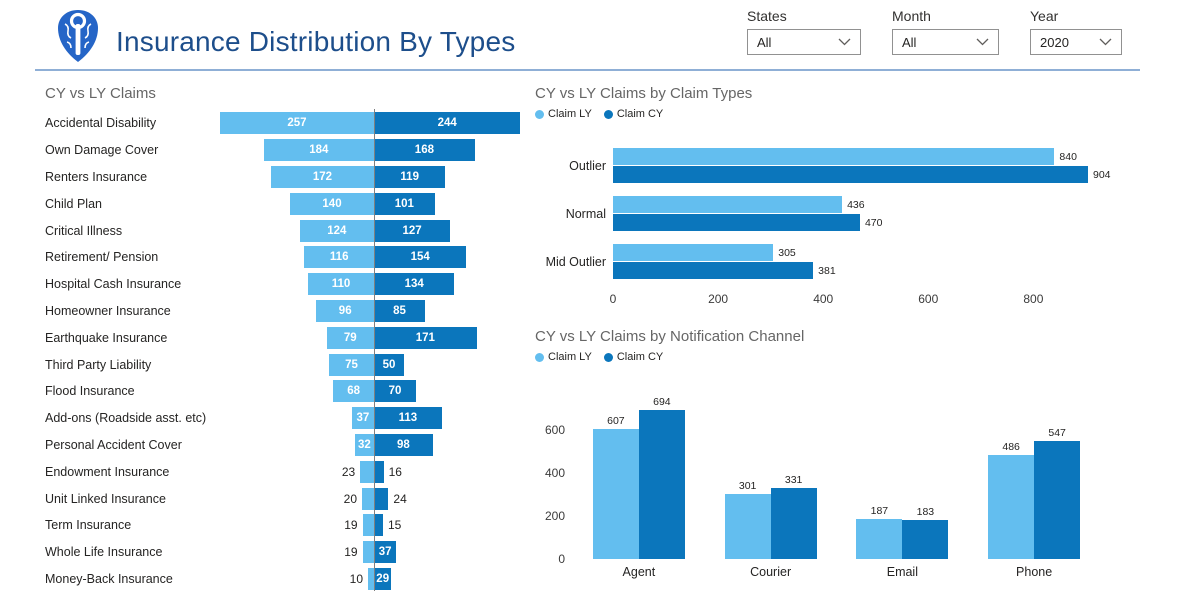 This screenshot has height=616, width=1184. What do you see at coordinates (362, 418) in the screenshot?
I see `bar-claim-ly: 37` at bounding box center [362, 418].